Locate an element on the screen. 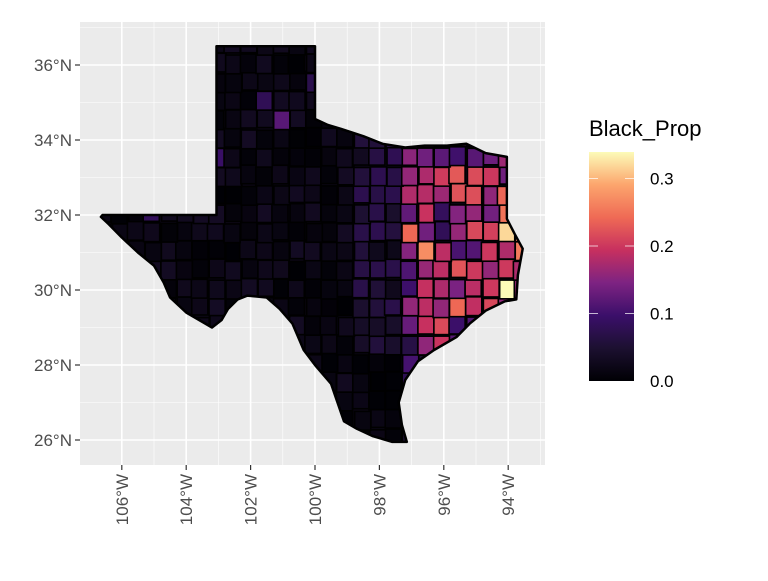  legend: Black_Prop 0.0 0.1 0.2 0.3 is located at coordinates (645, 253).